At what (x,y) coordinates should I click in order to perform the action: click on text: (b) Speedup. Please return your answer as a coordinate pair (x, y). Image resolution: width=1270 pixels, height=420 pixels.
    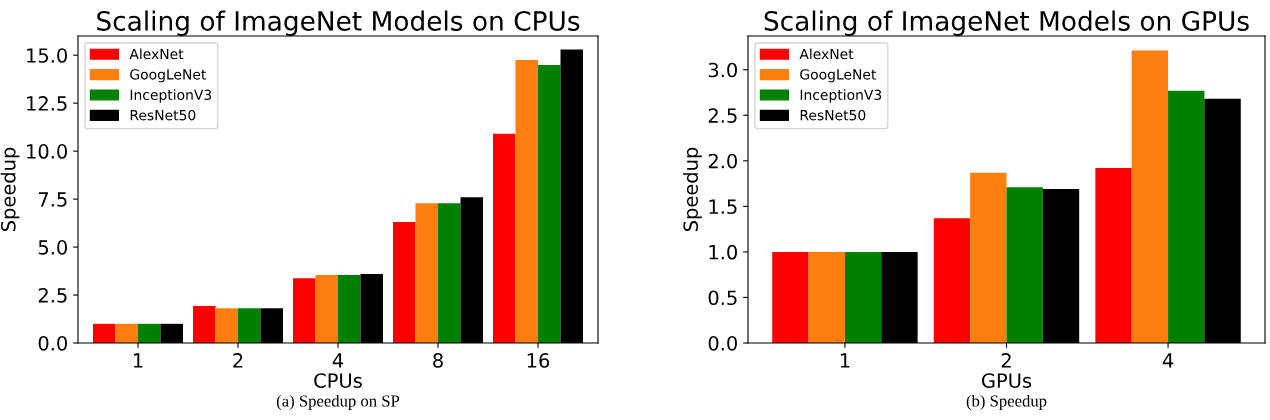
    Looking at the image, I should click on (1006, 402).